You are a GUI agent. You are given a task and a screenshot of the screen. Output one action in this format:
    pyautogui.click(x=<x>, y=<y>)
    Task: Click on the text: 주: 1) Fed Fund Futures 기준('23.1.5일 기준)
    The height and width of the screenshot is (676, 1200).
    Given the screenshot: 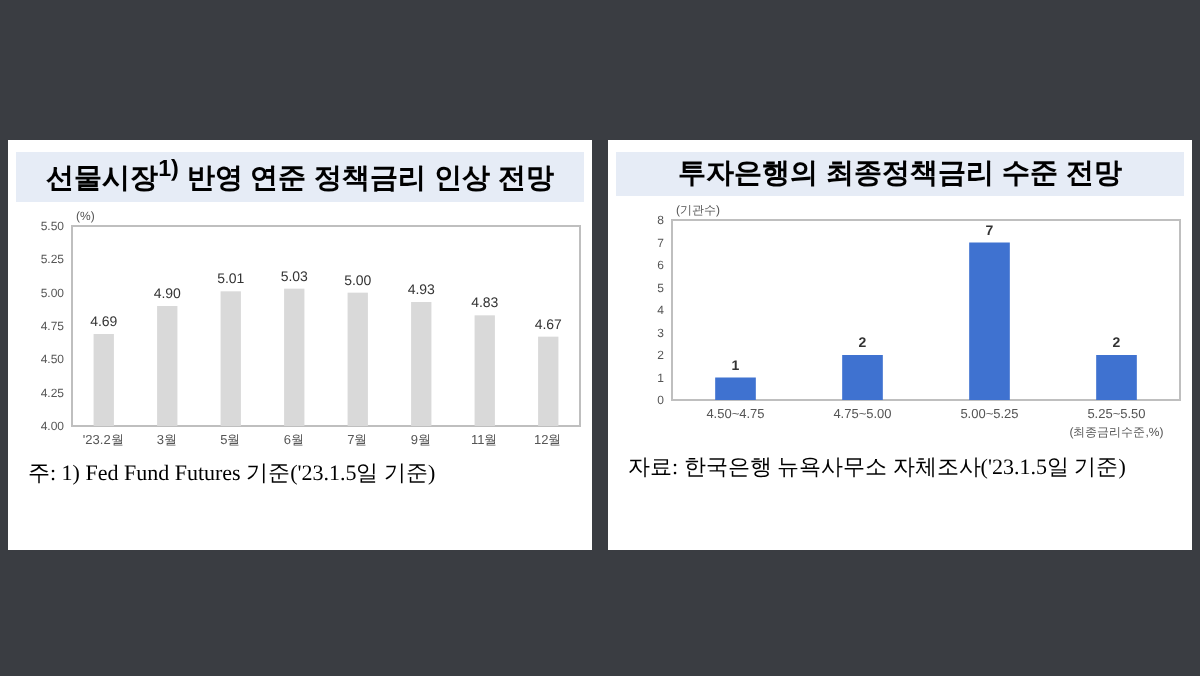 What is the action you would take?
    pyautogui.click(x=233, y=473)
    